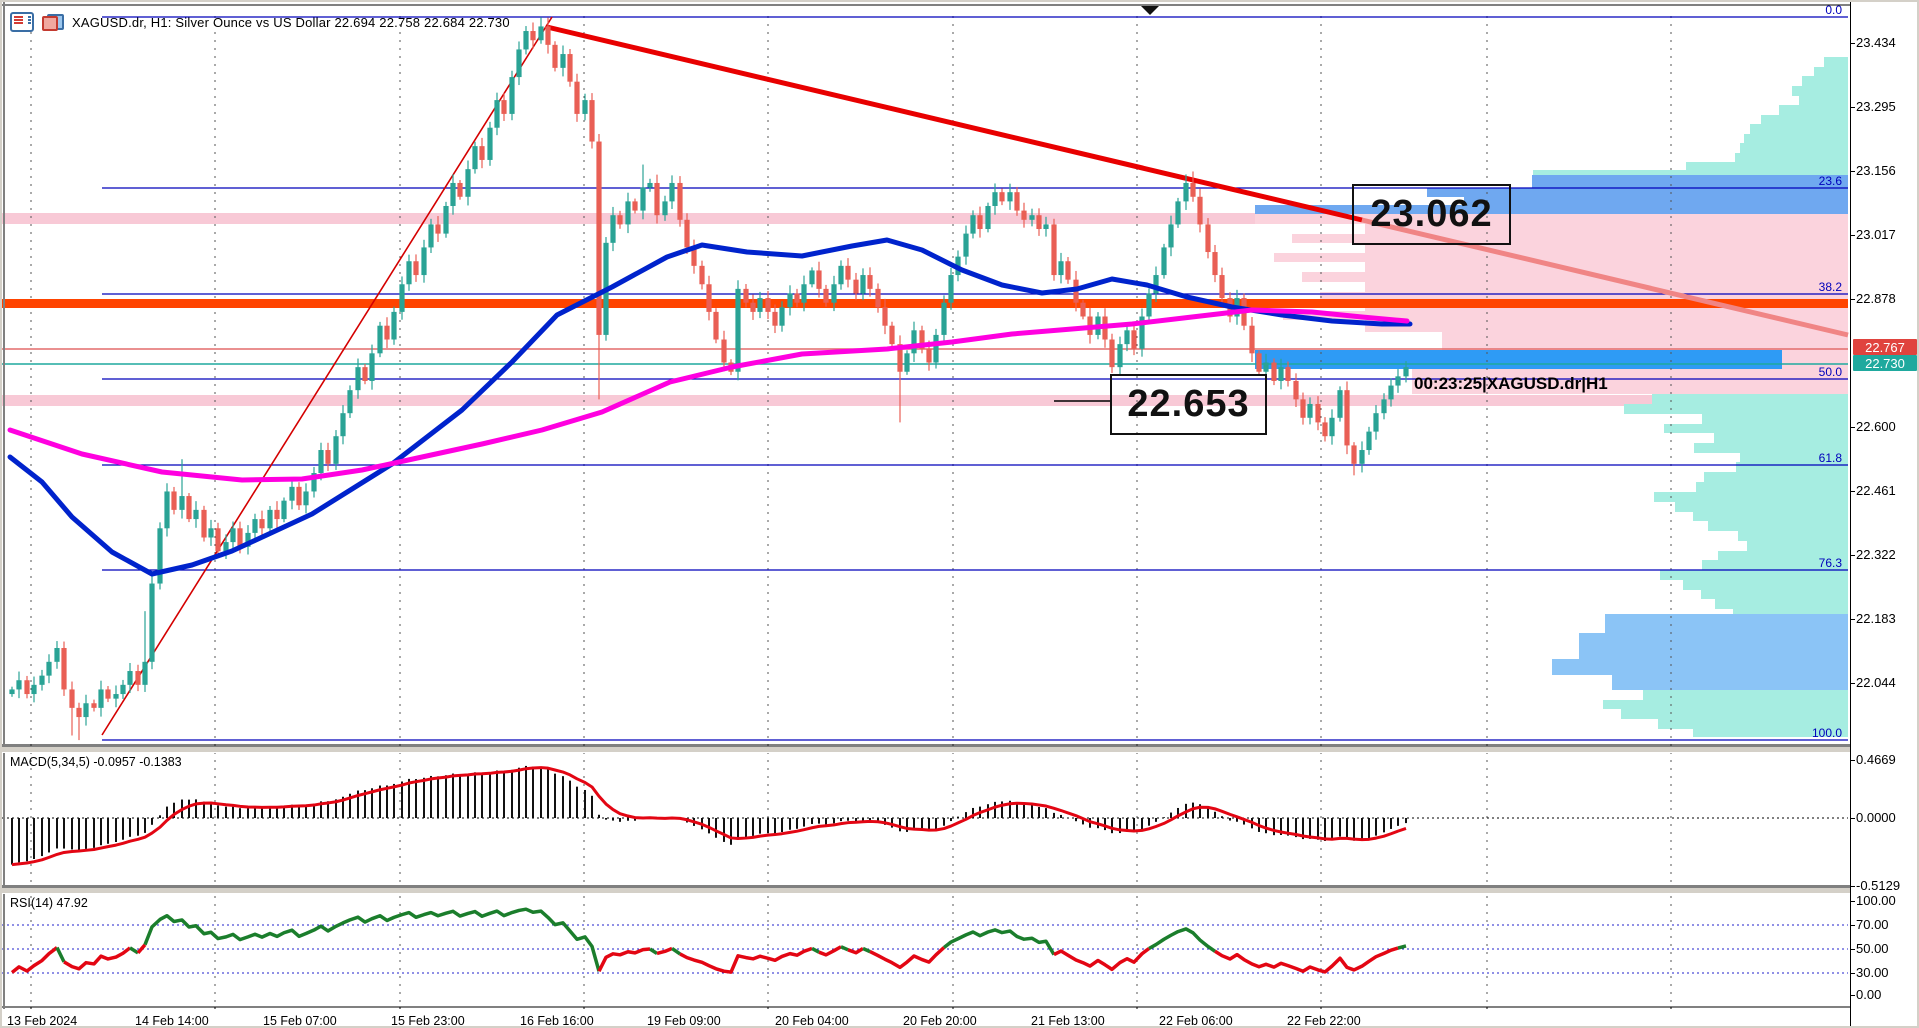  What do you see at coordinates (1831, 563) in the screenshot?
I see `svg-text: 76.3` at bounding box center [1831, 563].